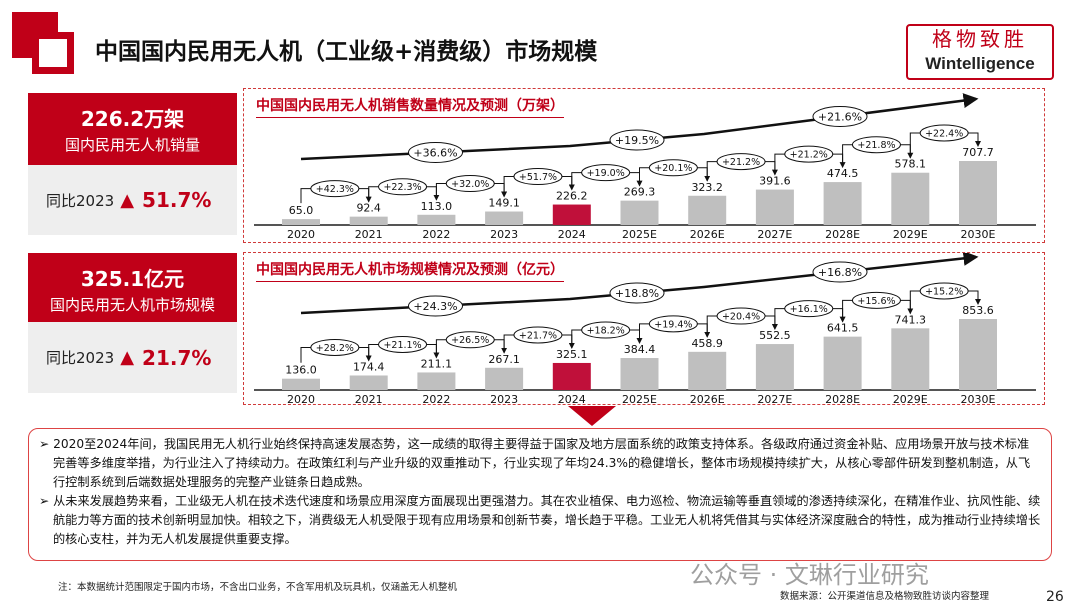 The width and height of the screenshot is (1080, 608). What do you see at coordinates (177, 357) in the screenshot?
I see `yoy-value: 21.7%` at bounding box center [177, 357].